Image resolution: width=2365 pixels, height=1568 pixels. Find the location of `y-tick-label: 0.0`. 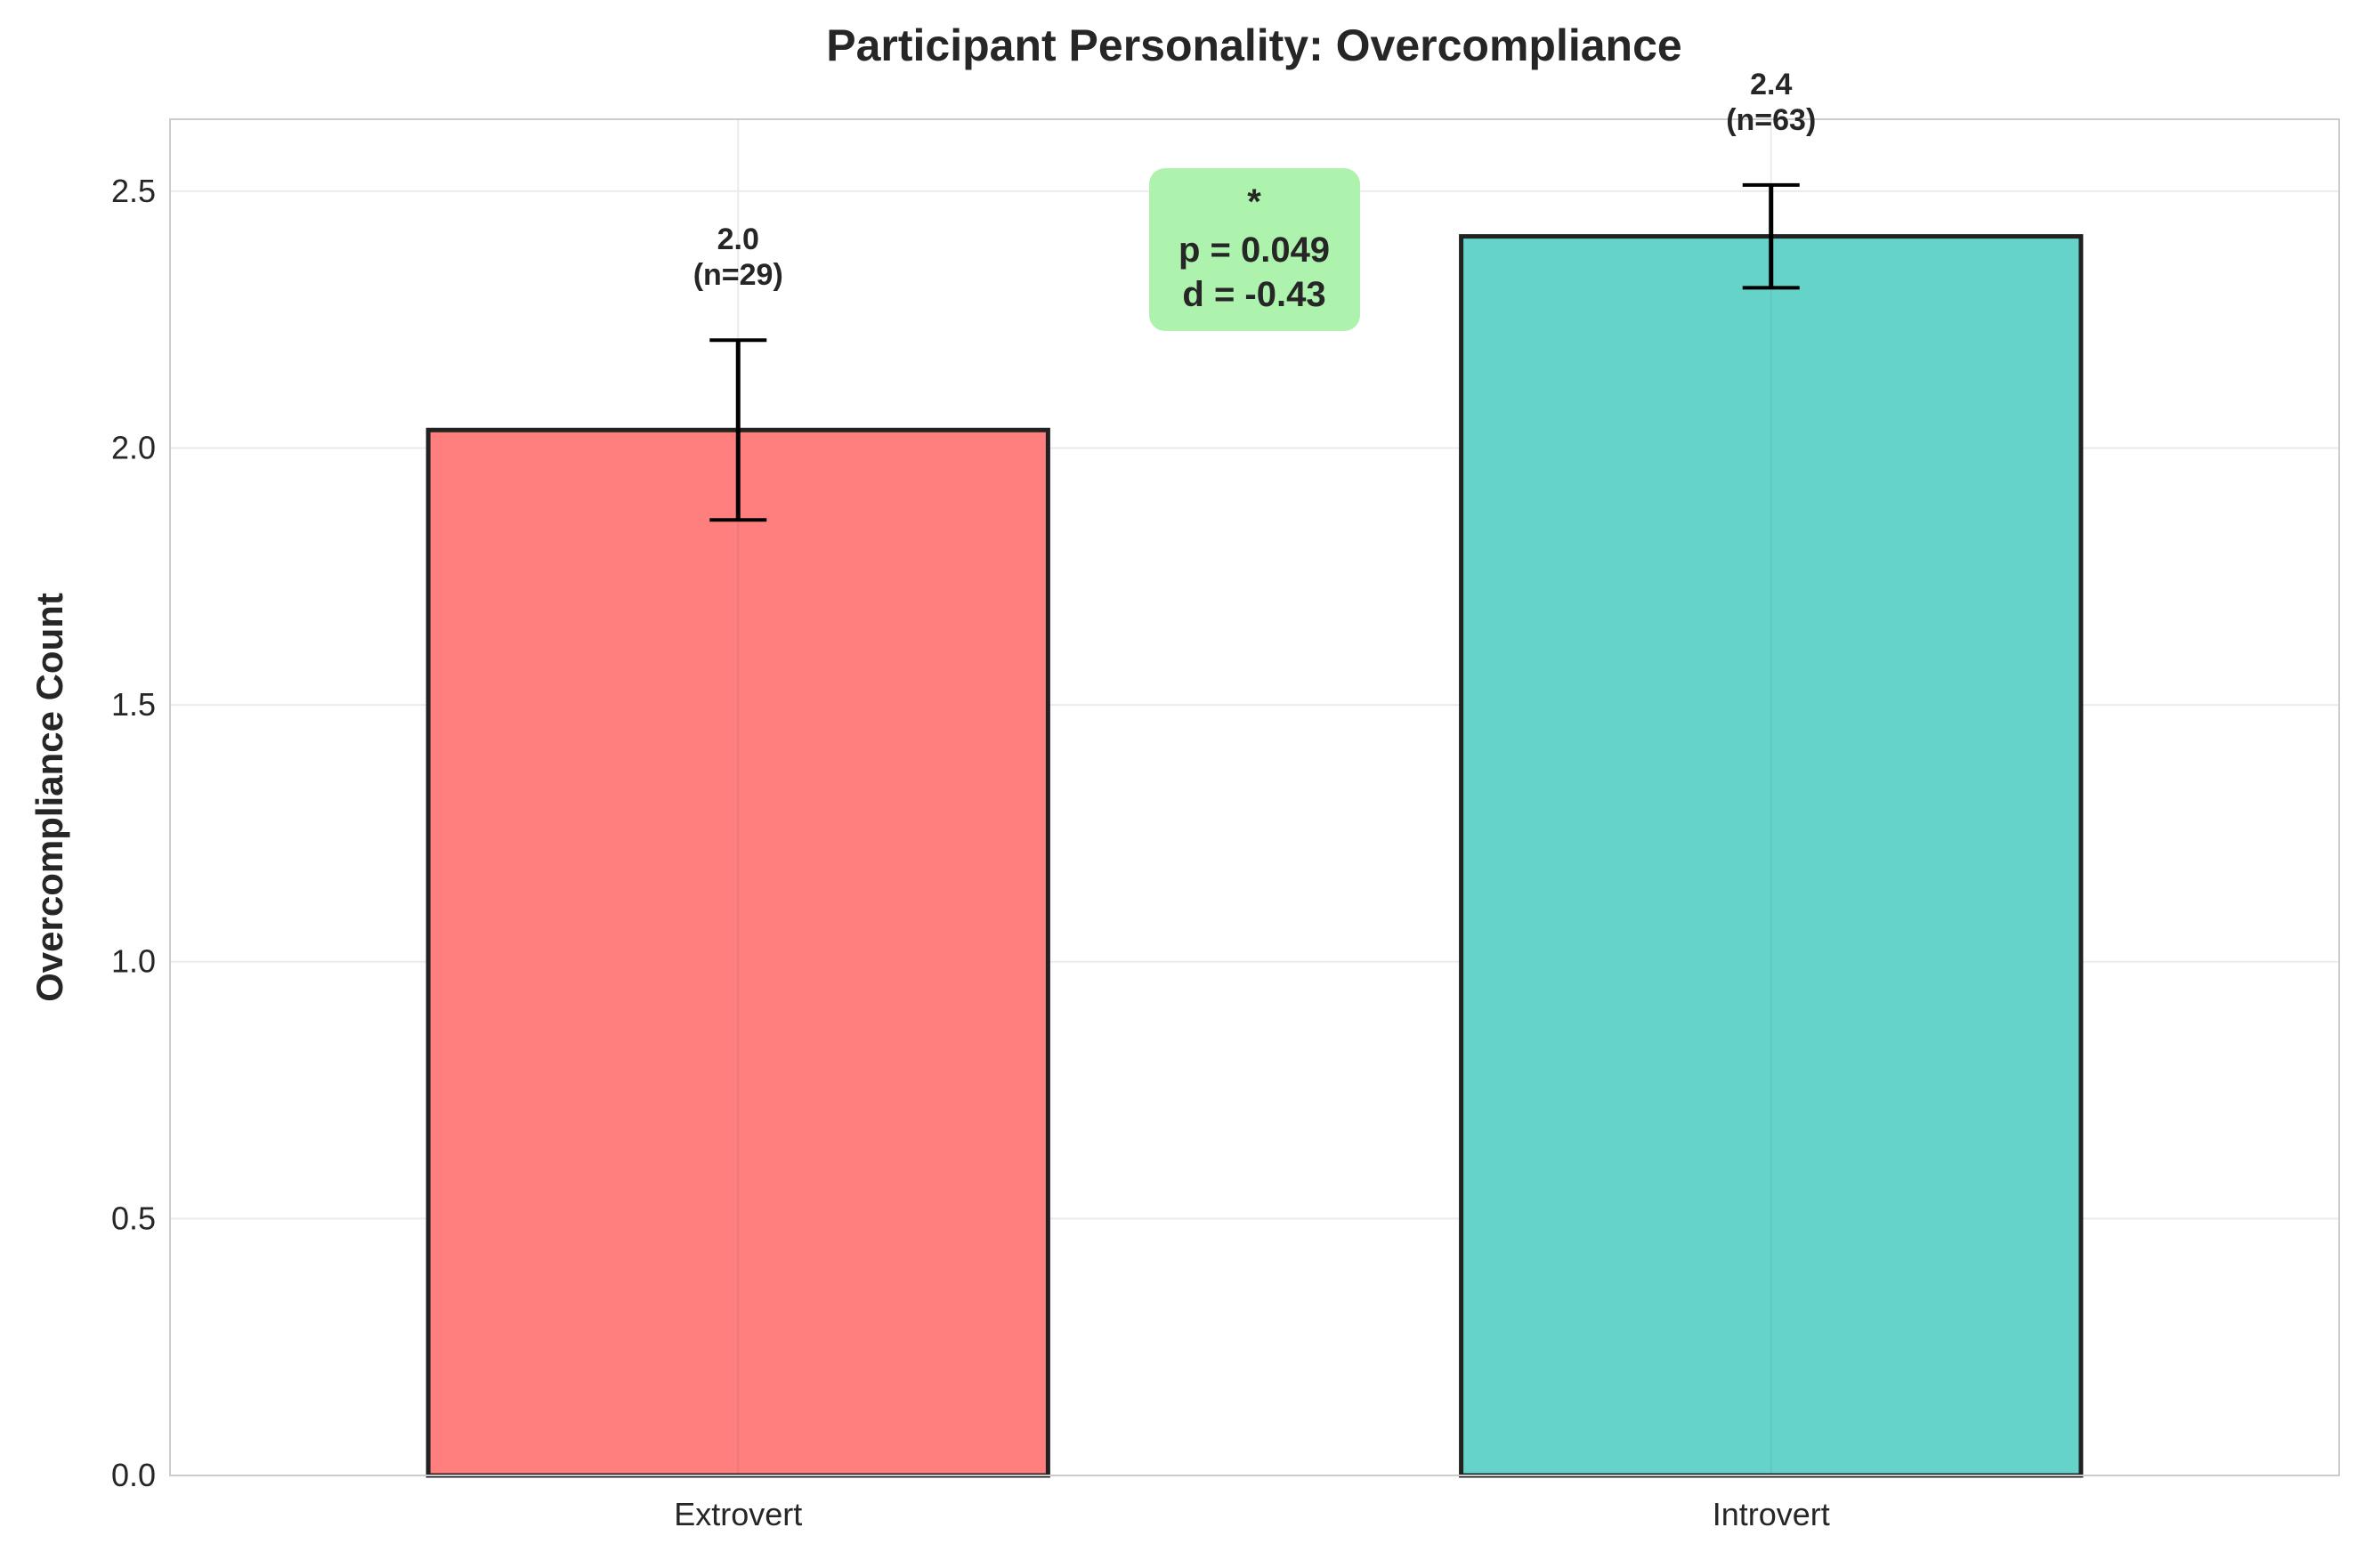

y-tick-label: 0.0 is located at coordinates (133, 1475).